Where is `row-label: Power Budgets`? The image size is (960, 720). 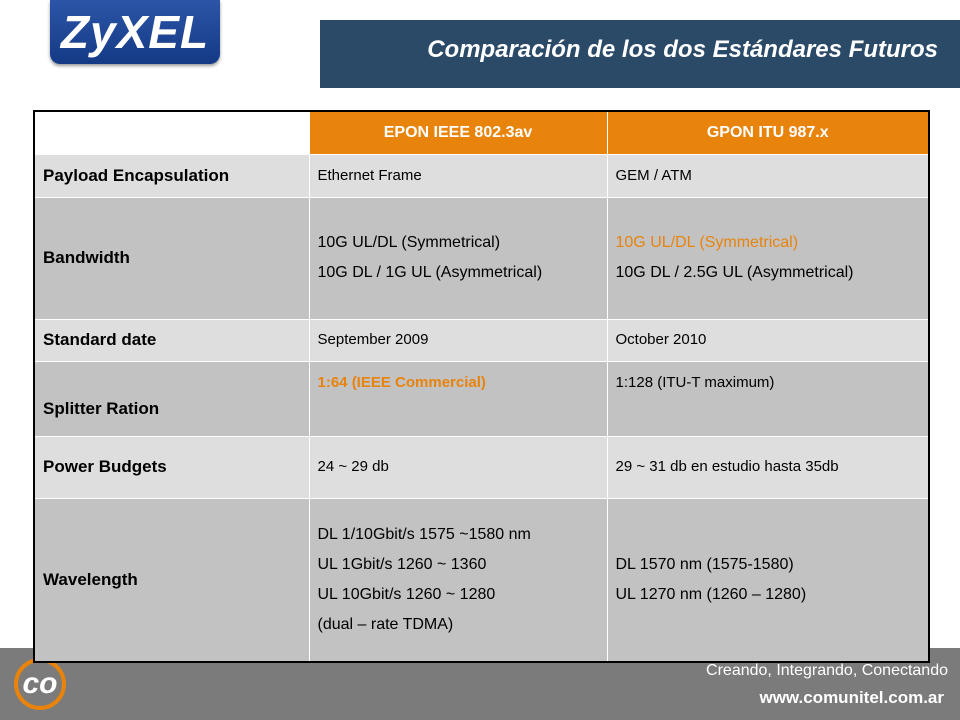
row-label: Power Budgets is located at coordinates (171, 467).